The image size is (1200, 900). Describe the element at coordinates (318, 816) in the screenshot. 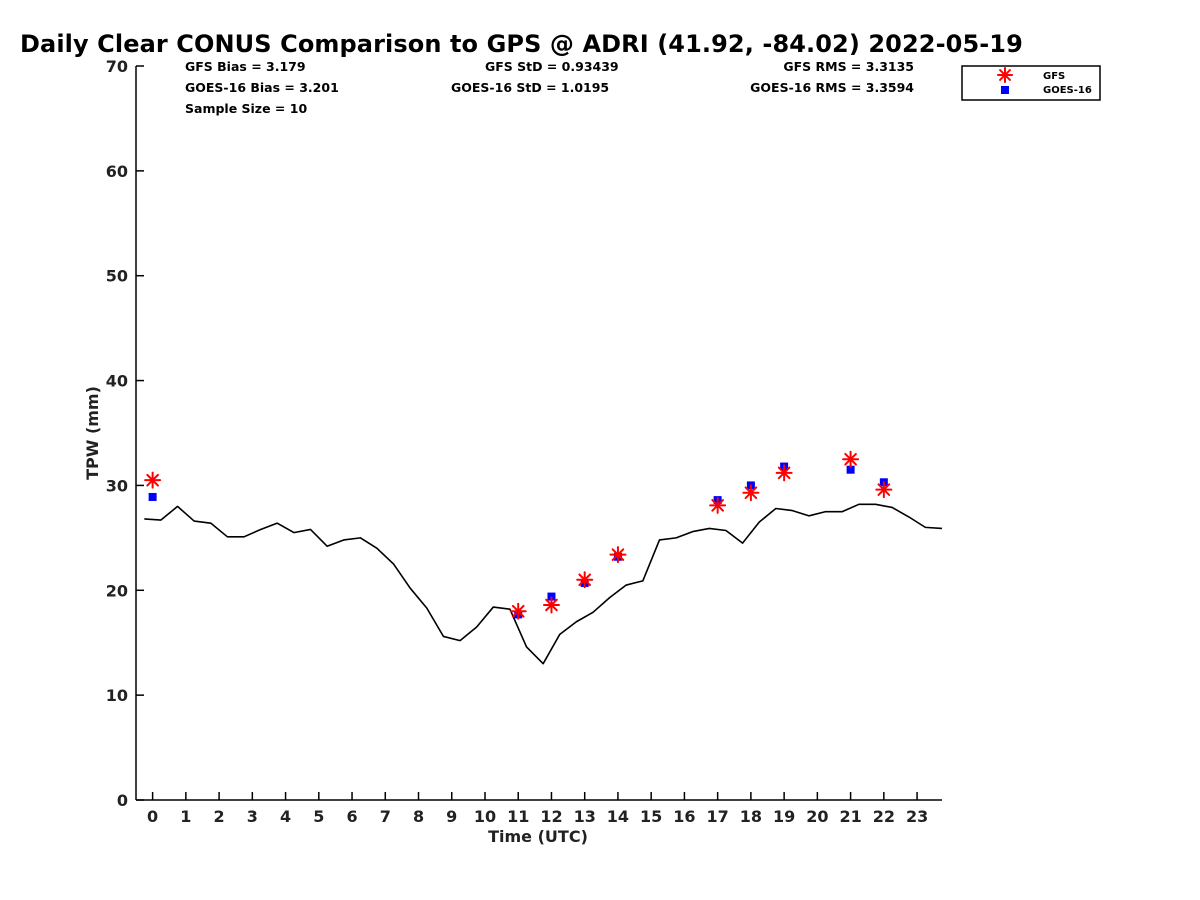

I see `x-tick-label: 5` at that location.